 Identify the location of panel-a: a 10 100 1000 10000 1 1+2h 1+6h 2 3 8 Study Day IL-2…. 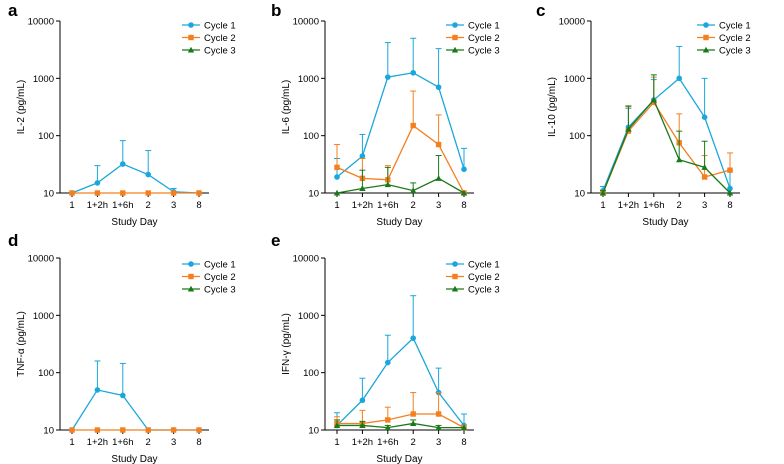
(122, 114).